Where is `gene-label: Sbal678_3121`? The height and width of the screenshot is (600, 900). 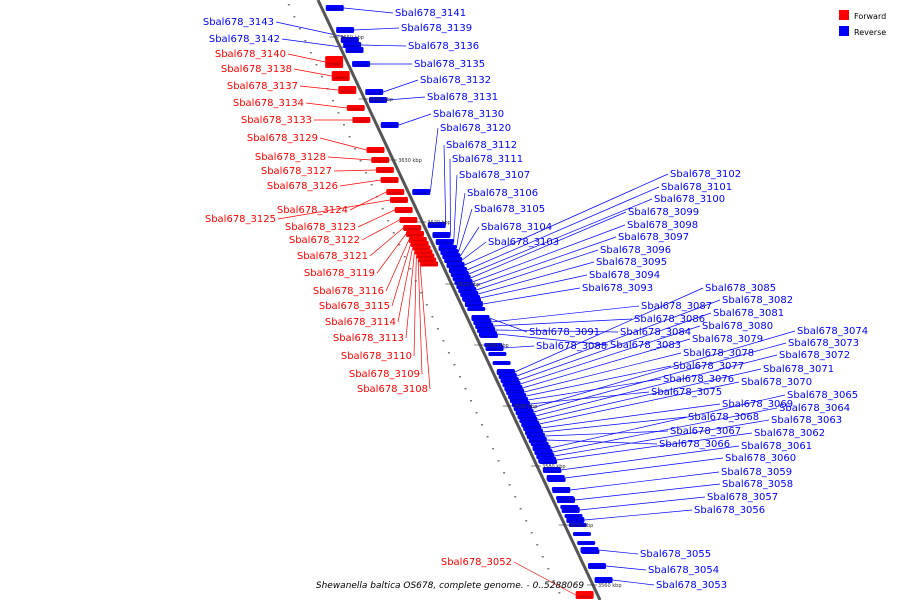
gene-label: Sbal678_3121 is located at coordinates (332, 256).